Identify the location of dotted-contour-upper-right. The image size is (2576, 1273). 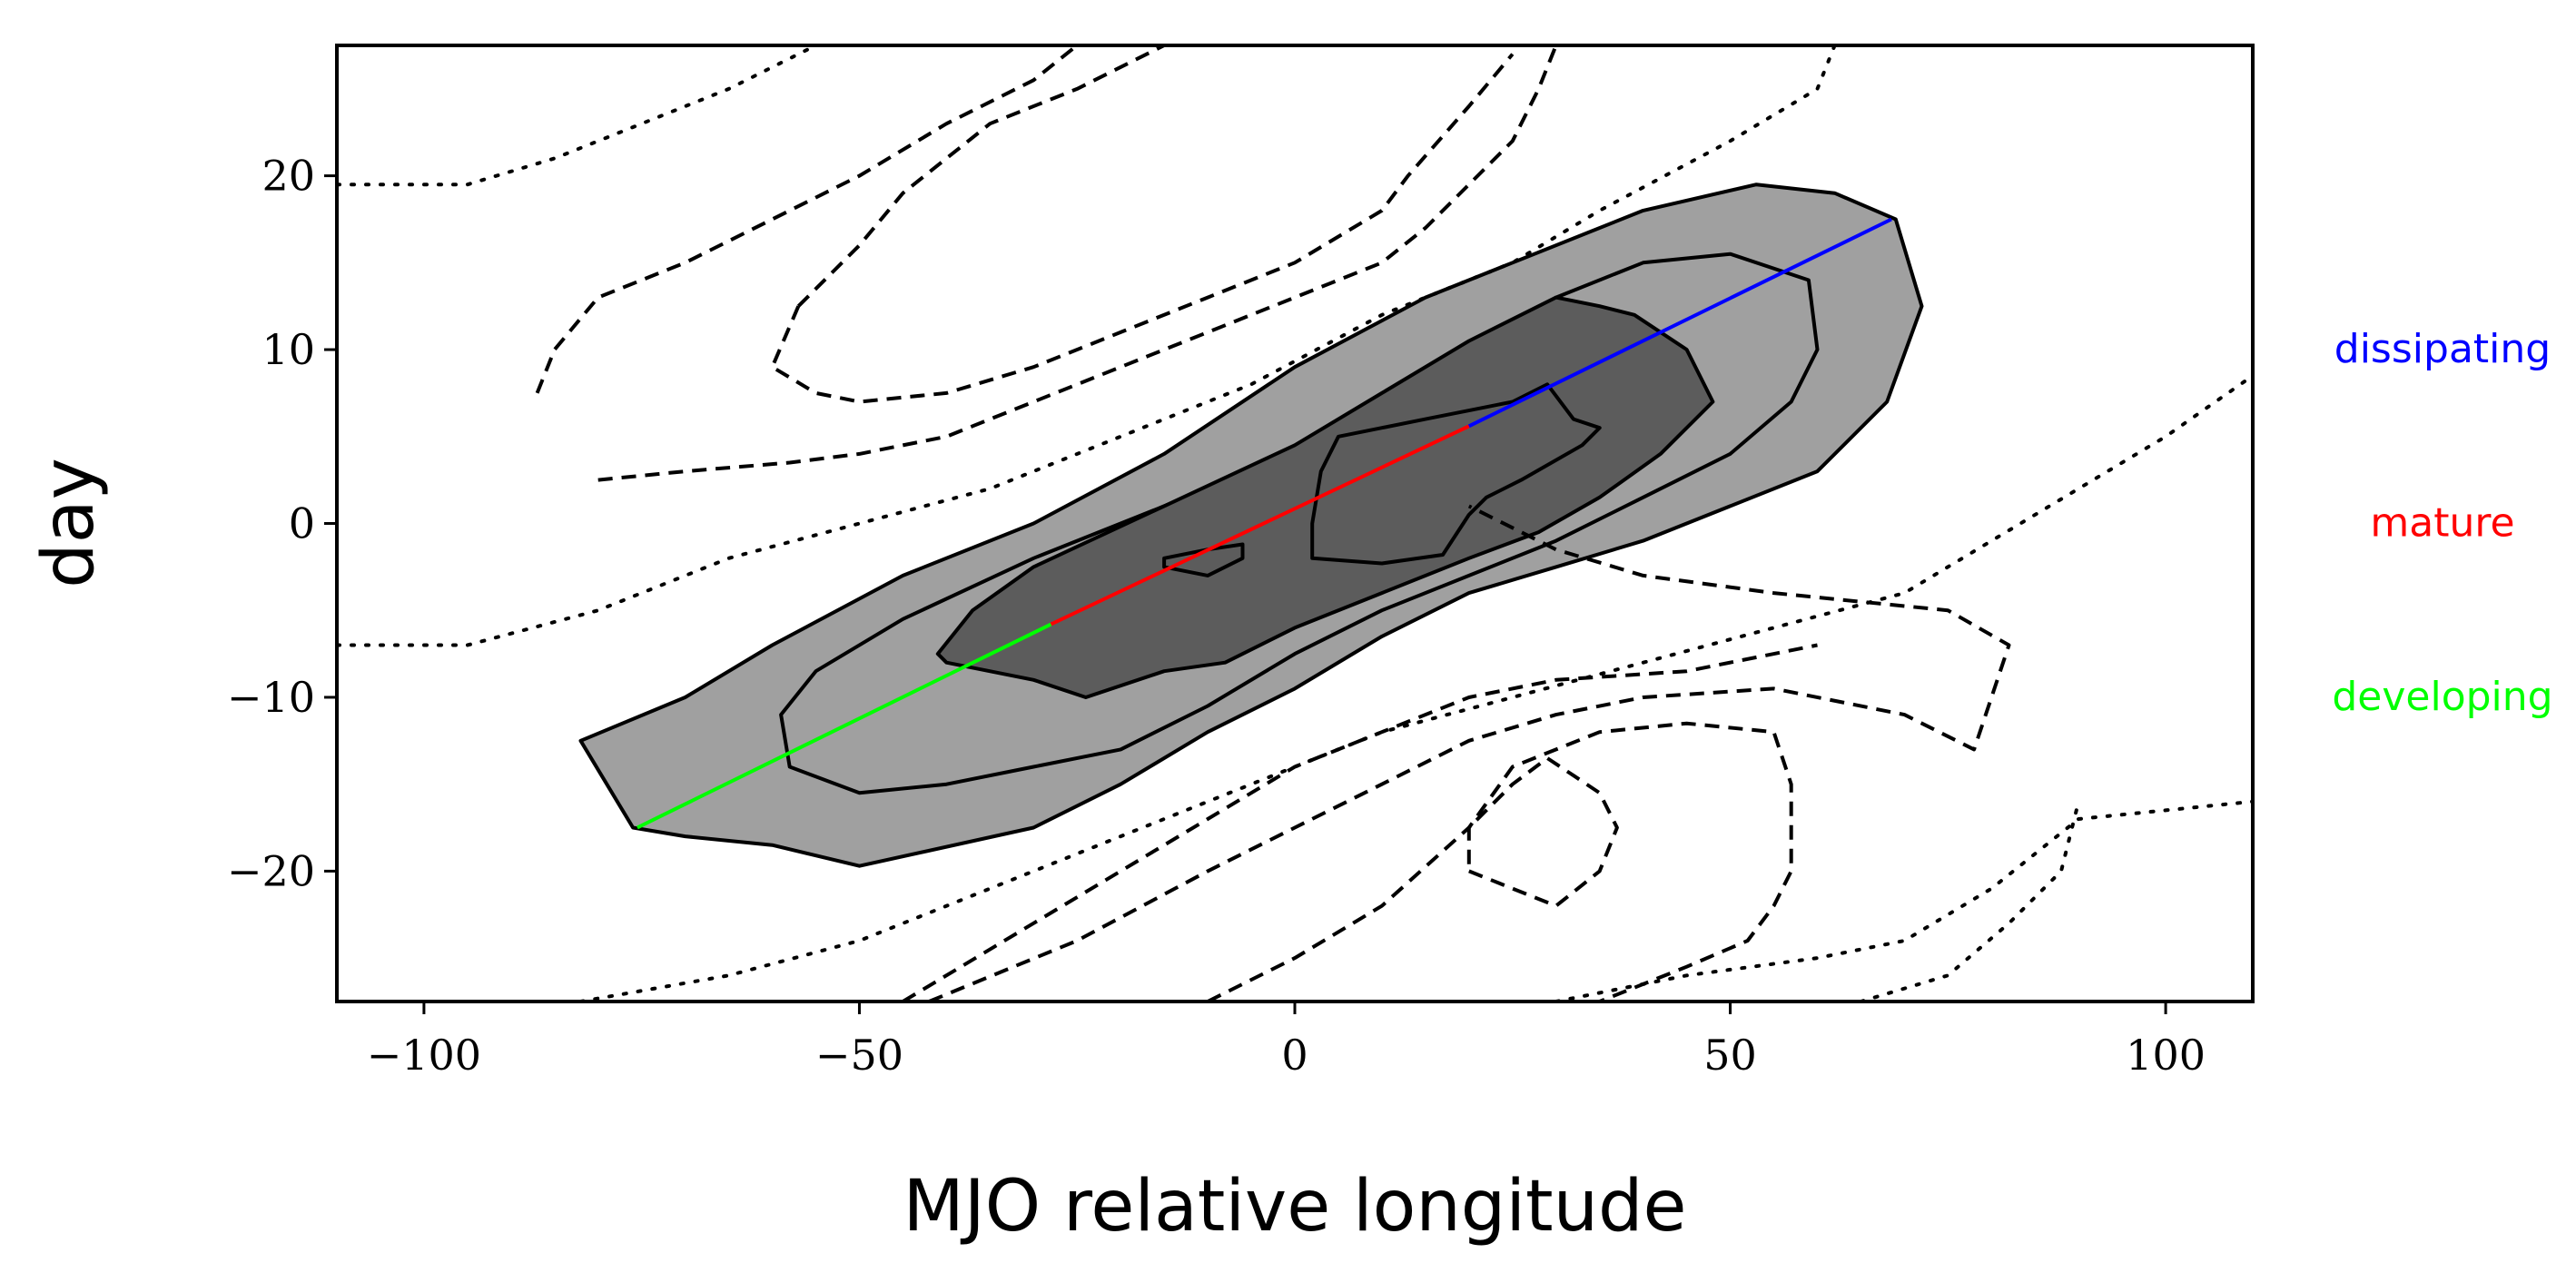
(1903, 900).